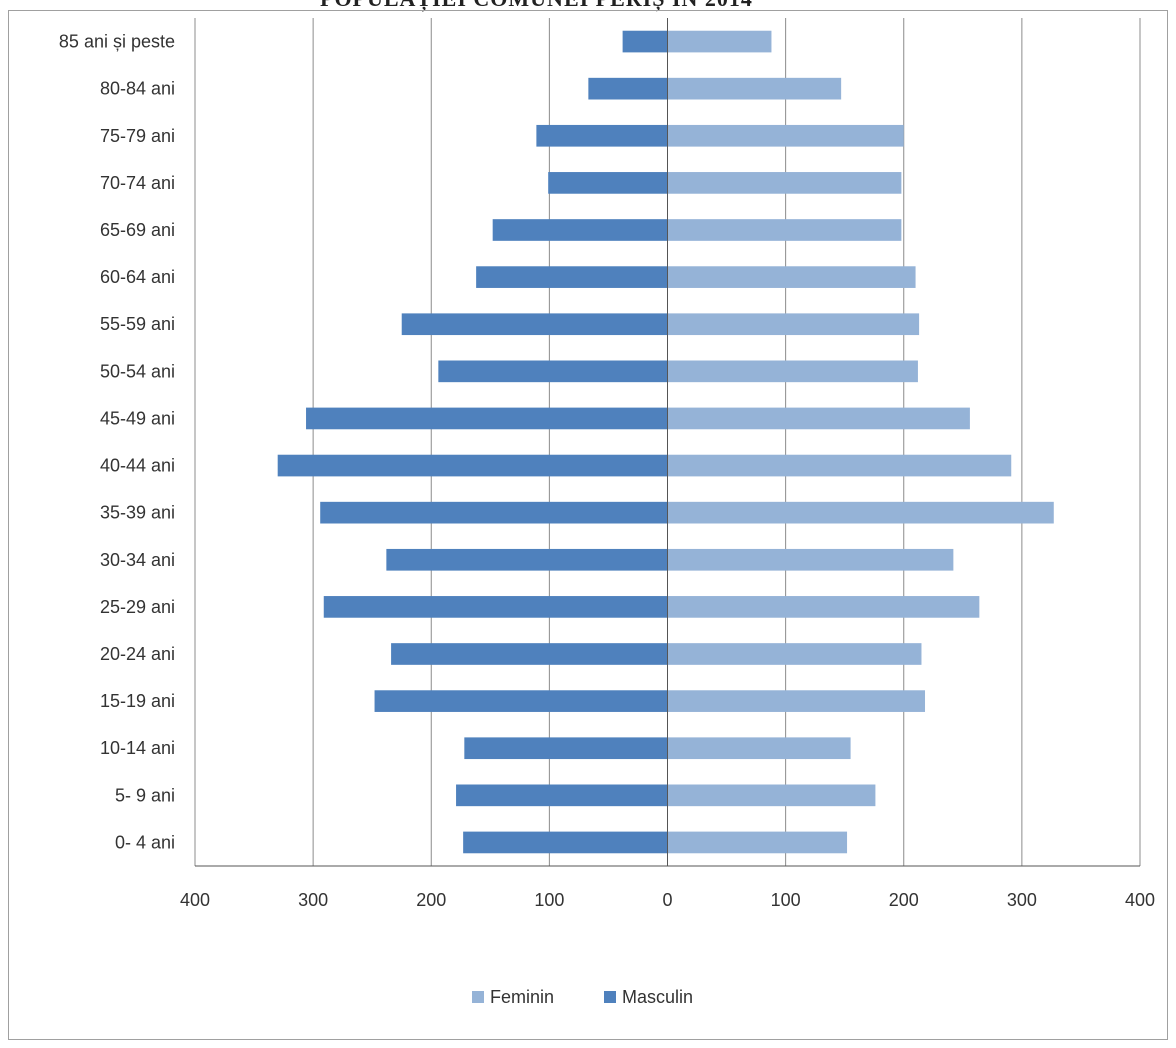 The width and height of the screenshot is (1176, 1048). What do you see at coordinates (137, 560) in the screenshot?
I see `category-label: 30-34 ani` at bounding box center [137, 560].